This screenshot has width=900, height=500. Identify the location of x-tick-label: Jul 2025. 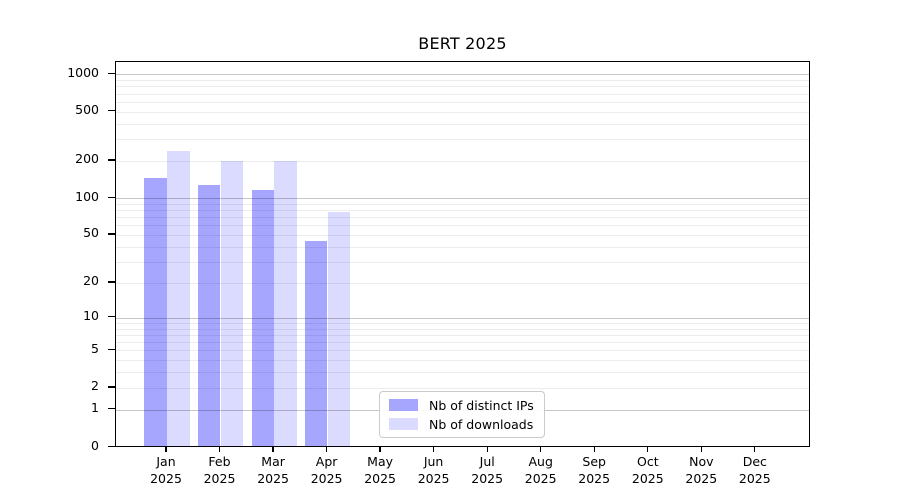
(487, 470).